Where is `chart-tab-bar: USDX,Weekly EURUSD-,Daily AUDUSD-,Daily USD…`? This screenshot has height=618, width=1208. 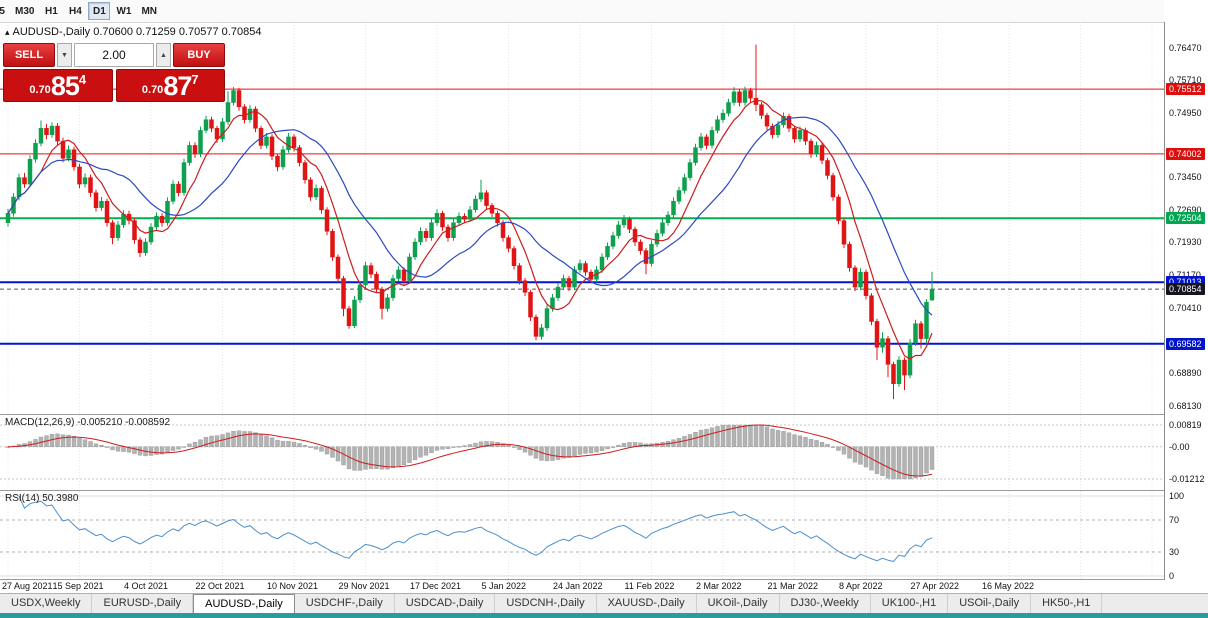 chart-tab-bar: USDX,Weekly EURUSD-,Daily AUDUSD-,Daily USD… is located at coordinates (604, 603).